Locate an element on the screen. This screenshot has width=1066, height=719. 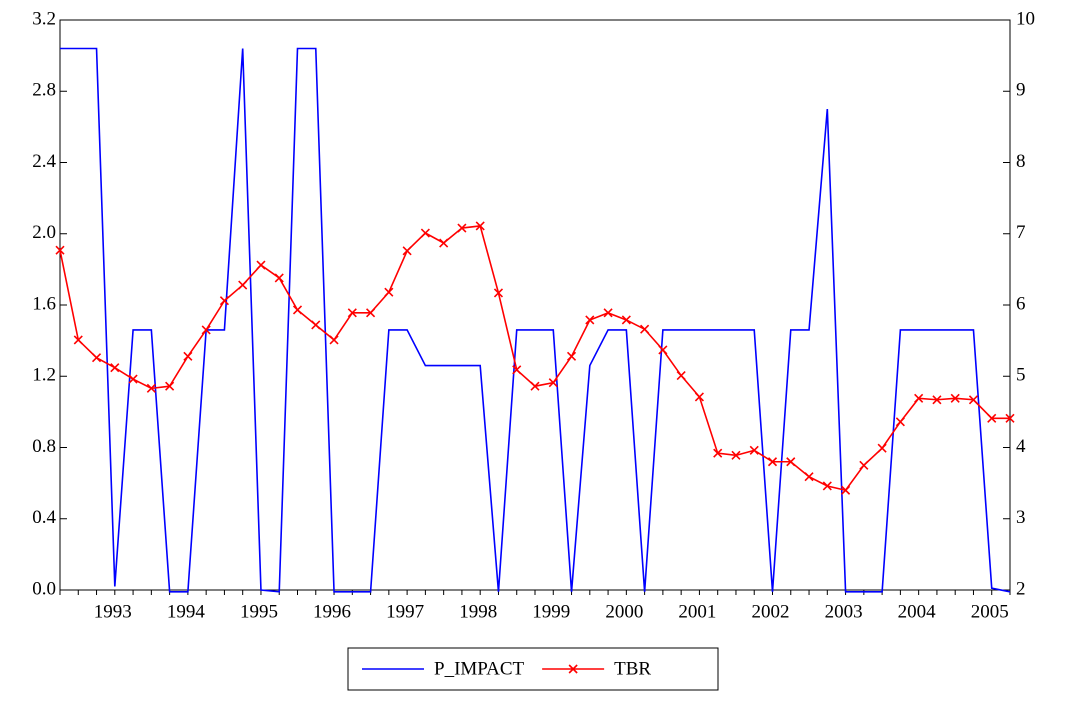
y-tick-label: 0.8 is located at coordinates (44, 446).